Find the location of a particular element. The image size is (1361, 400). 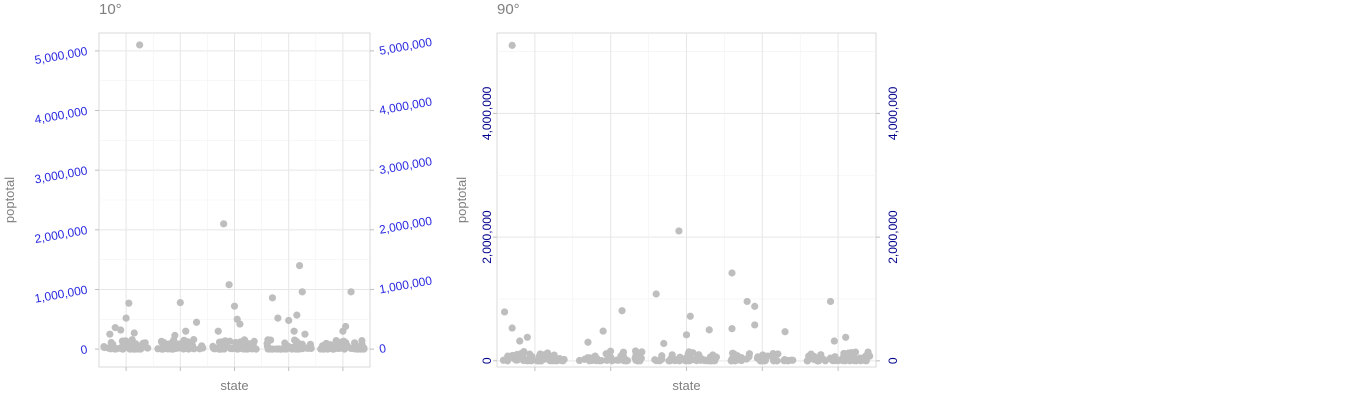

y-tick-label-left: 3,000,000 is located at coordinates (61, 174).